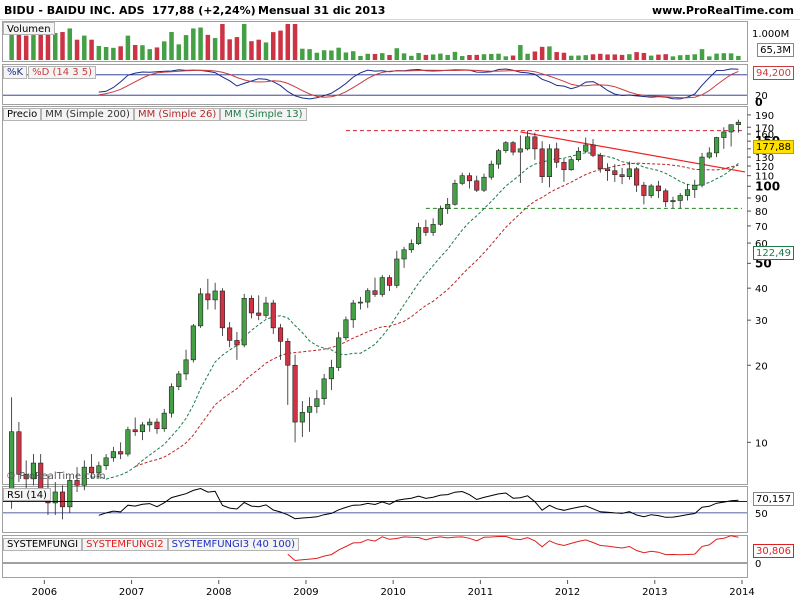 This screenshot has width=800, height=600. Describe the element at coordinates (29, 28) in the screenshot. I see `volume-label: Volumen` at that location.